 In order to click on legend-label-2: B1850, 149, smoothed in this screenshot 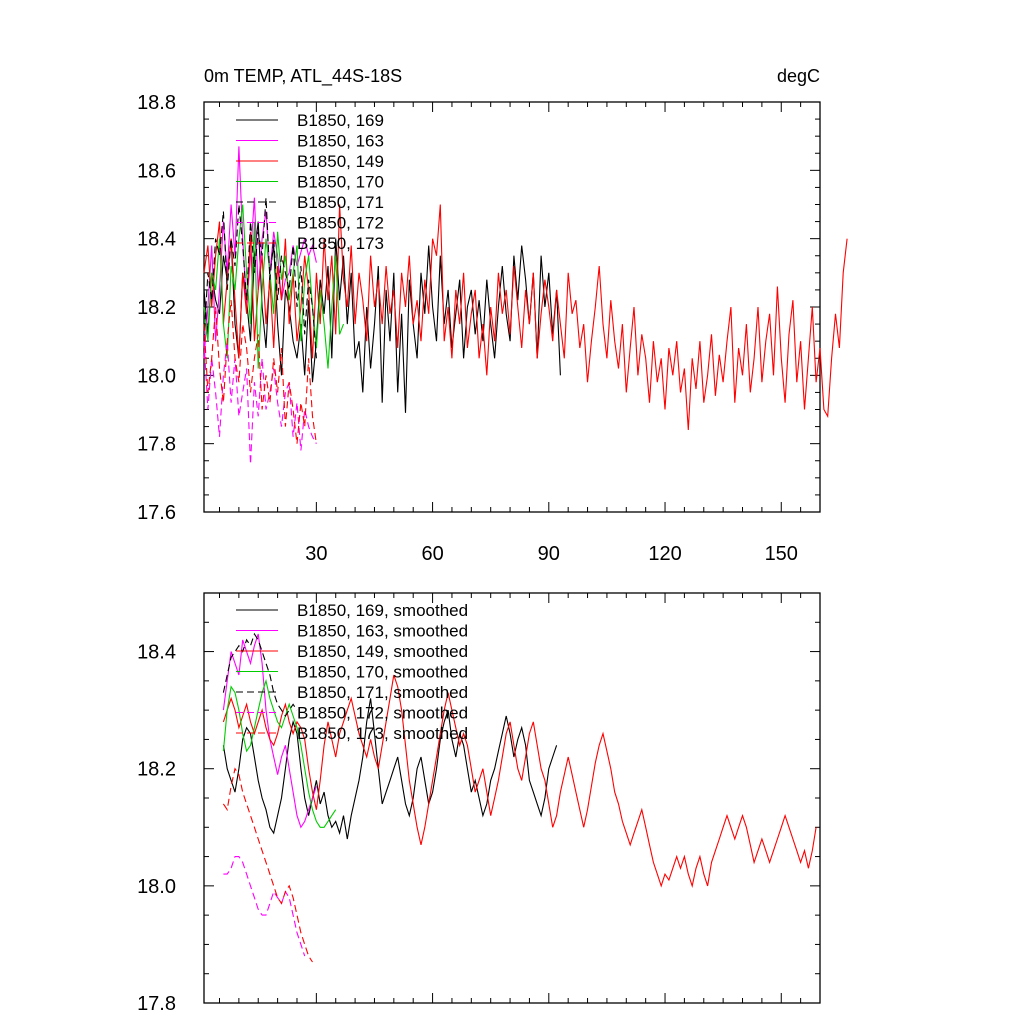, I will do `click(382, 651)`.